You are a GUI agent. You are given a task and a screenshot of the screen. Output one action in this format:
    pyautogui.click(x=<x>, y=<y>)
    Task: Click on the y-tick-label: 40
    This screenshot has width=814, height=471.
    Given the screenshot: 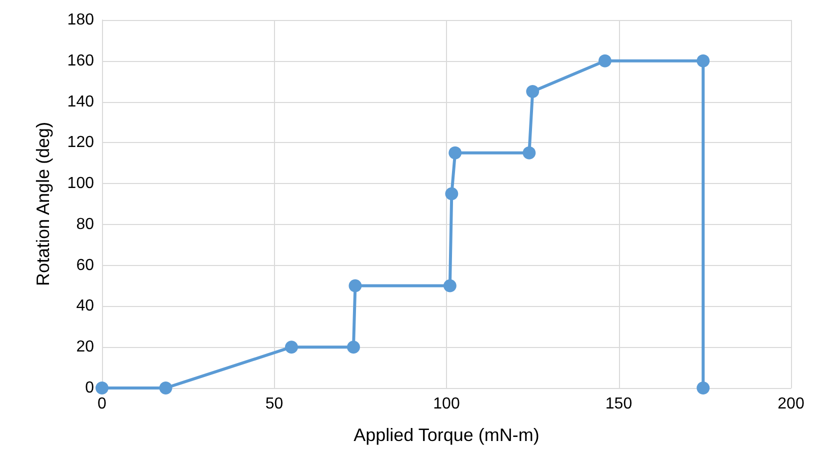 What is the action you would take?
    pyautogui.click(x=85, y=306)
    